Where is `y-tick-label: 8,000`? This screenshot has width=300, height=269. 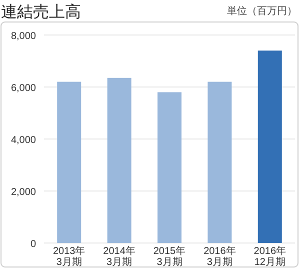
y-tick-label: 8,000 is located at coordinates (23, 36).